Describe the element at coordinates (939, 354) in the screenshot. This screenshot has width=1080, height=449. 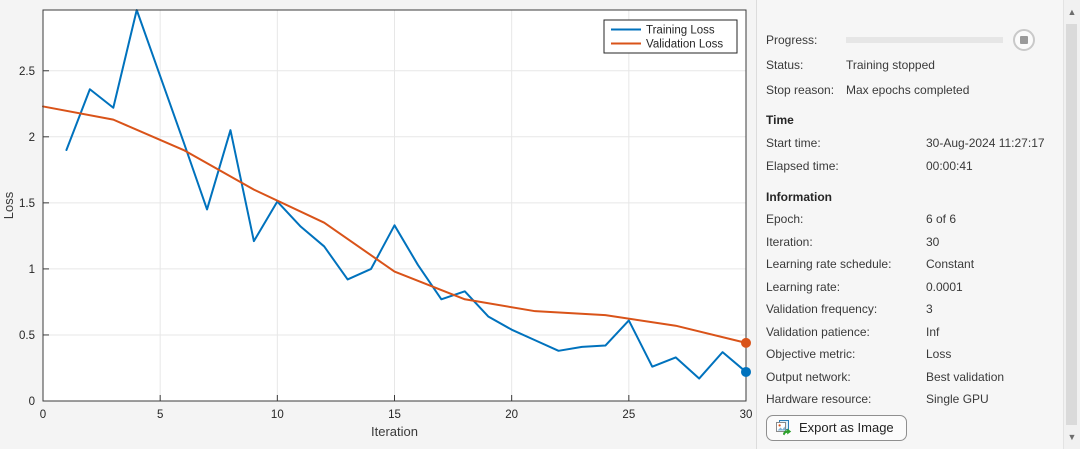
I see `objective-metric-value: Loss` at that location.